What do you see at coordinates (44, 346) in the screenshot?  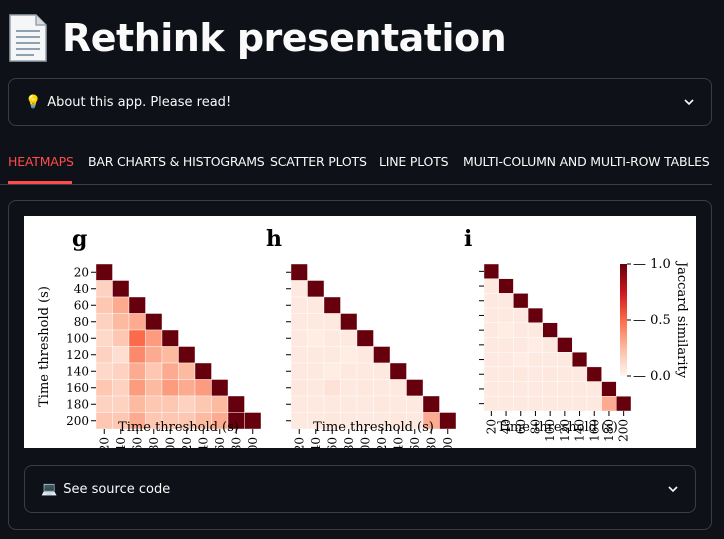 I see `y-axis-label: Time threshold (s)` at bounding box center [44, 346].